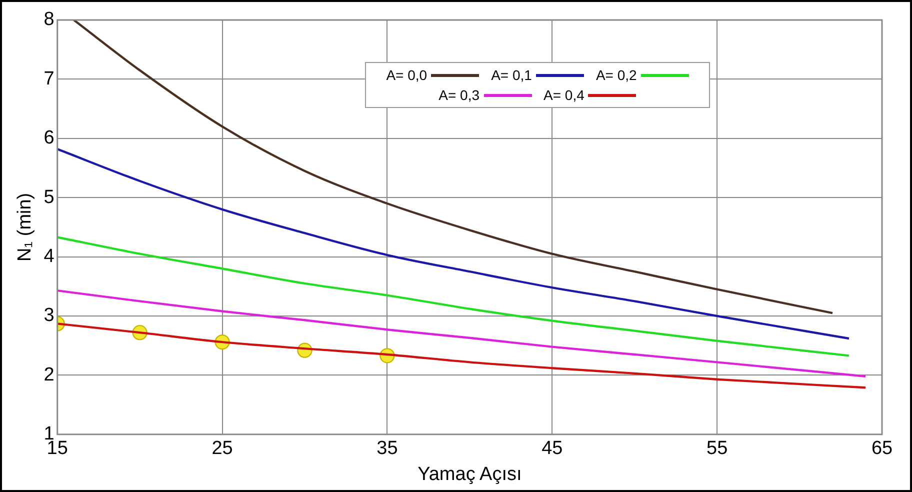 This screenshot has height=492, width=912. What do you see at coordinates (407, 75) in the screenshot?
I see `legend-label: A= 0,0` at bounding box center [407, 75].